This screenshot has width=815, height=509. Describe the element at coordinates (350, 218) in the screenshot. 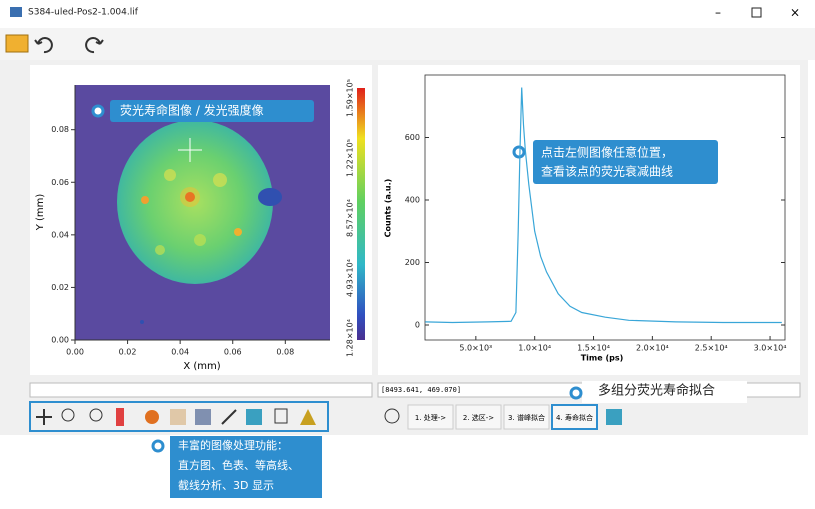

I see `colorbar-label: 8.57×10⁴` at that location.